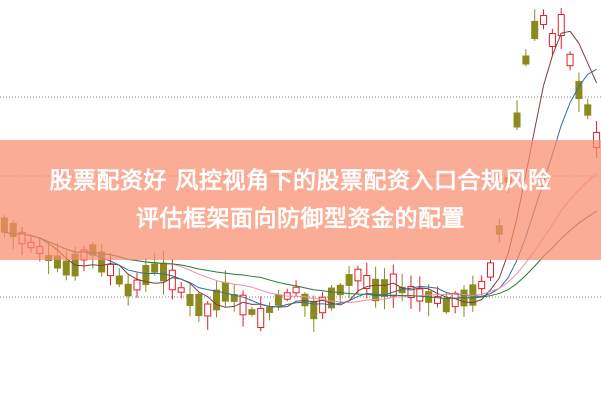 This screenshot has height=400, width=601. I want to click on title-line-2: 评估框架面向防御型资金的配置, so click(300, 219).